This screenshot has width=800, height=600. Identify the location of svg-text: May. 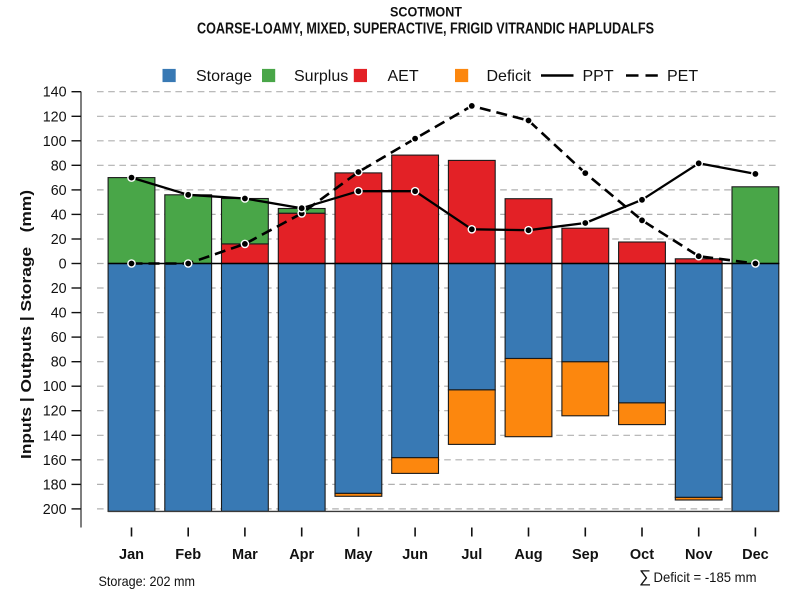
(358, 555).